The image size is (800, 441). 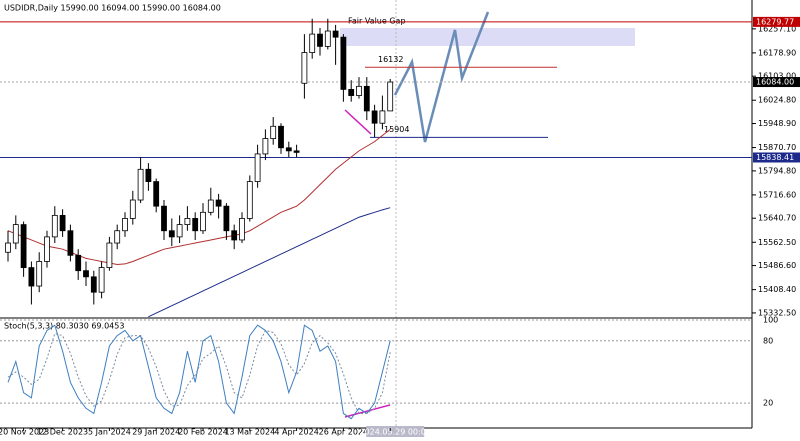 I want to click on x-tick-label: 20 Feb 2024, so click(x=203, y=432).